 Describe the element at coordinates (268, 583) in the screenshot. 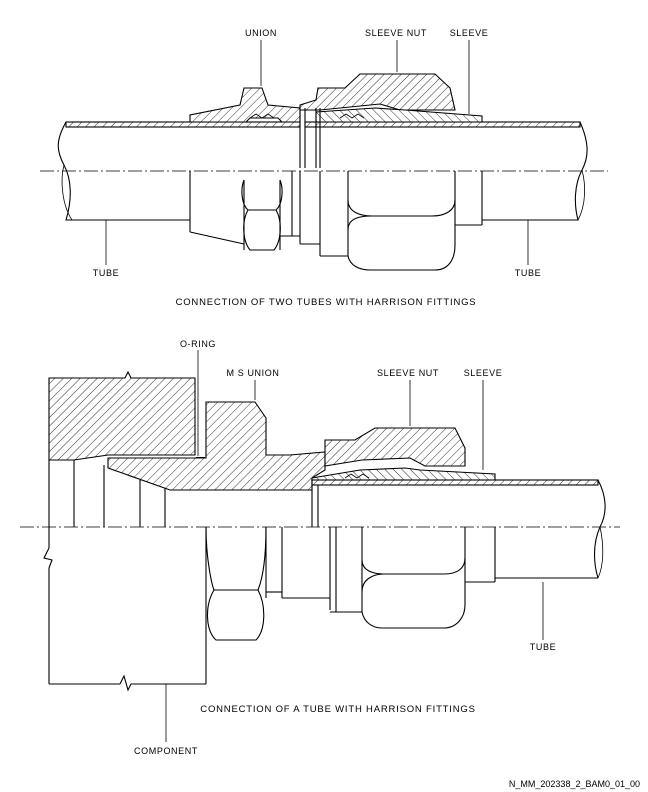

I see `ms-union-lower` at that location.